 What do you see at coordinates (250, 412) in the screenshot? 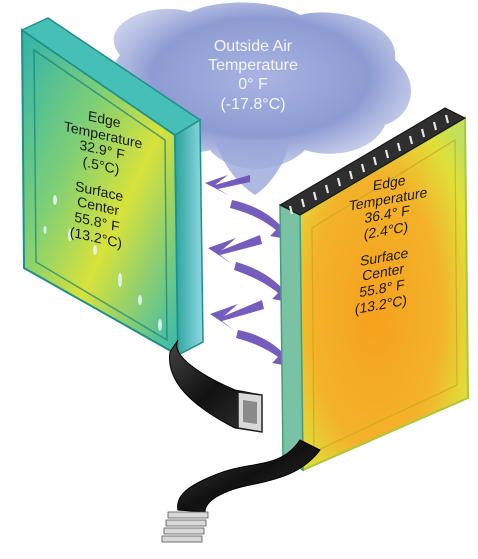
I see `left-spacer-end-inner` at bounding box center [250, 412].